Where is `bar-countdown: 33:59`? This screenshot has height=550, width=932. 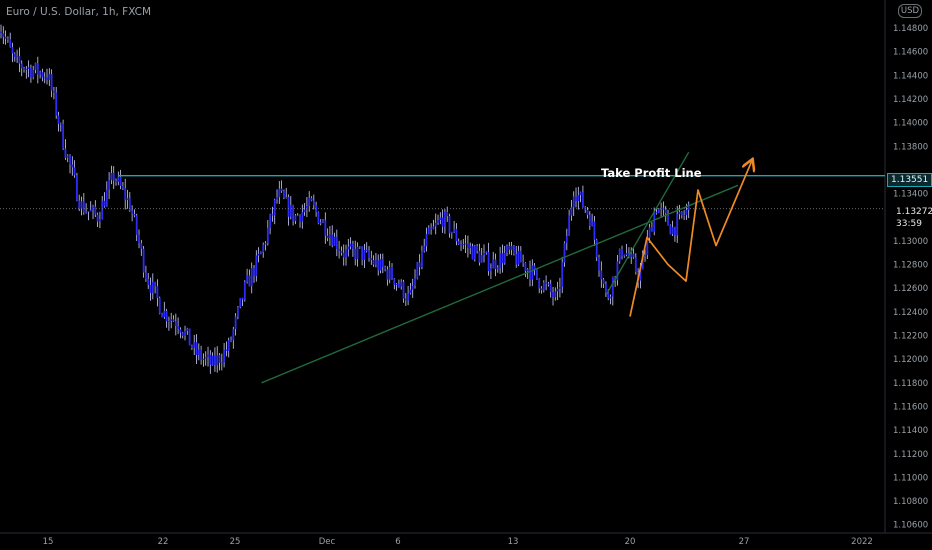 bar-countdown: 33:59 is located at coordinates (912, 224).